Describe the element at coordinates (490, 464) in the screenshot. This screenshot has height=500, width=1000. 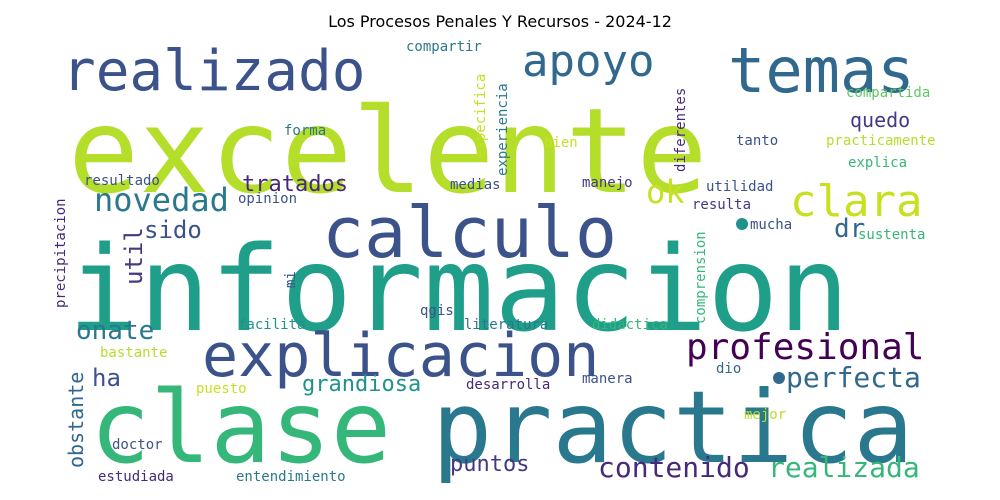
I see `word-puntos: puntos` at that location.